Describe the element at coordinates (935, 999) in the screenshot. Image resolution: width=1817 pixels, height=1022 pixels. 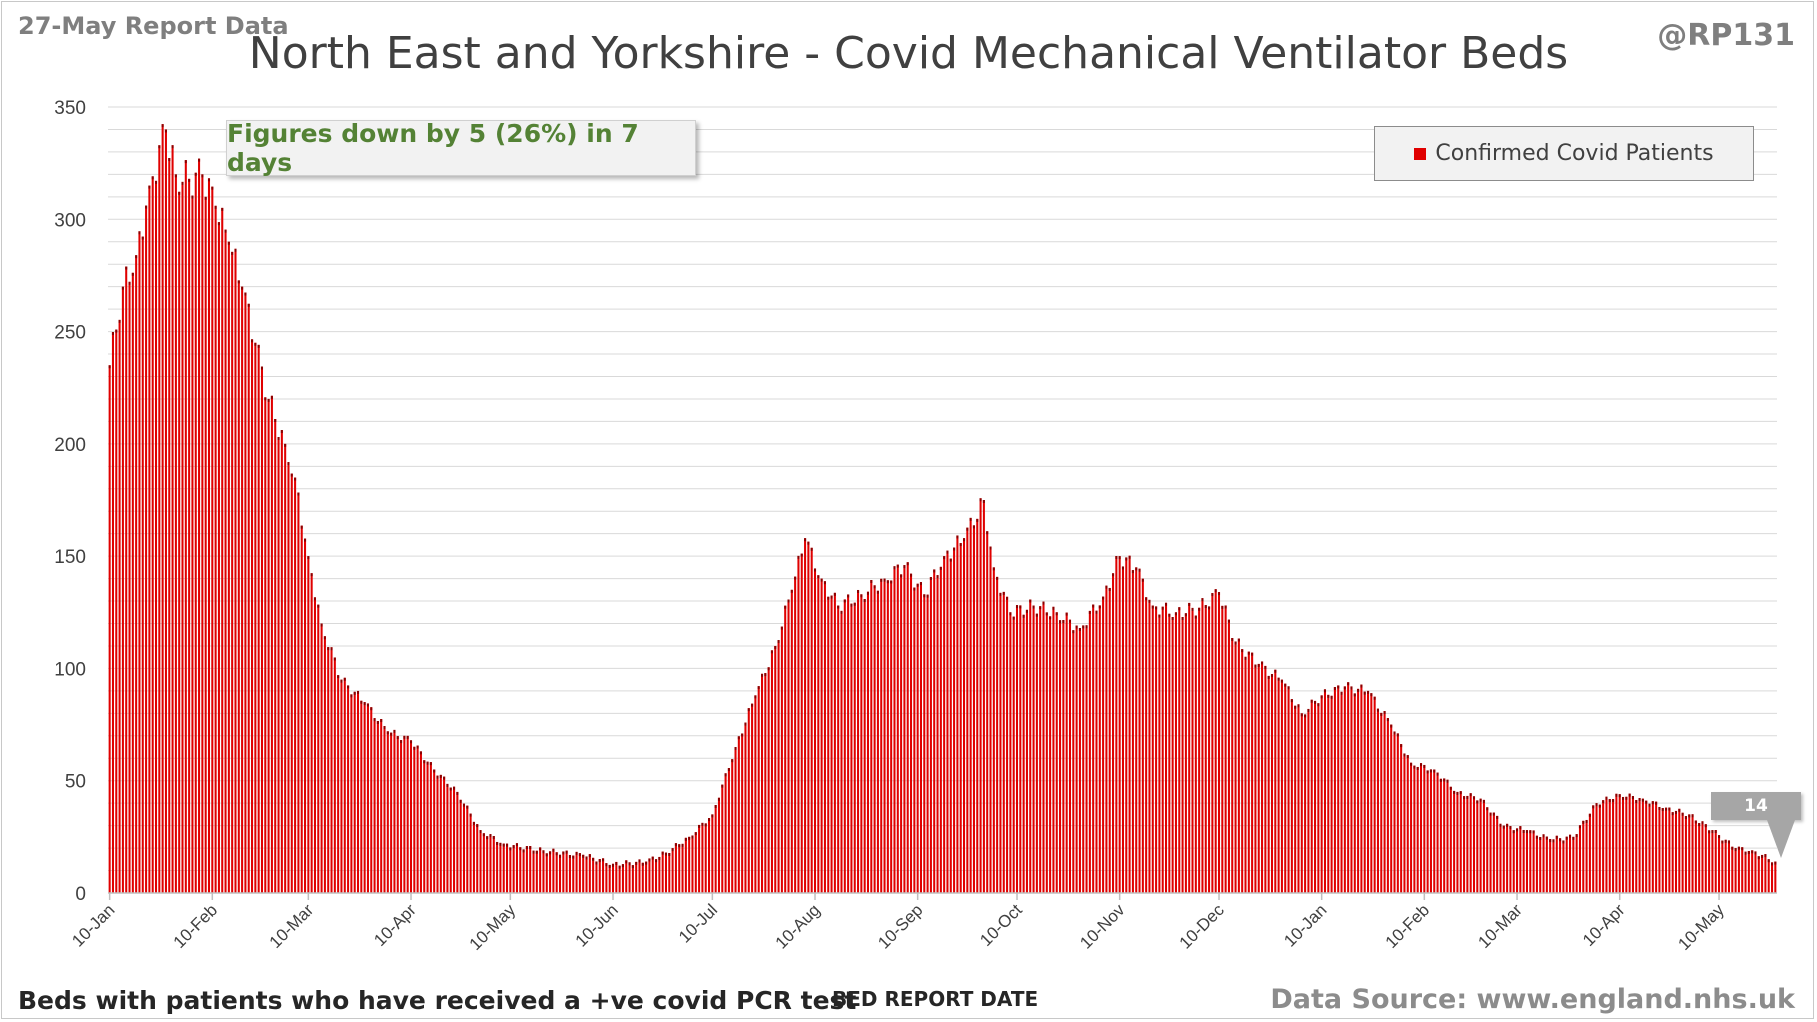
I see `x-axis-title: BED REPORT DATE` at that location.